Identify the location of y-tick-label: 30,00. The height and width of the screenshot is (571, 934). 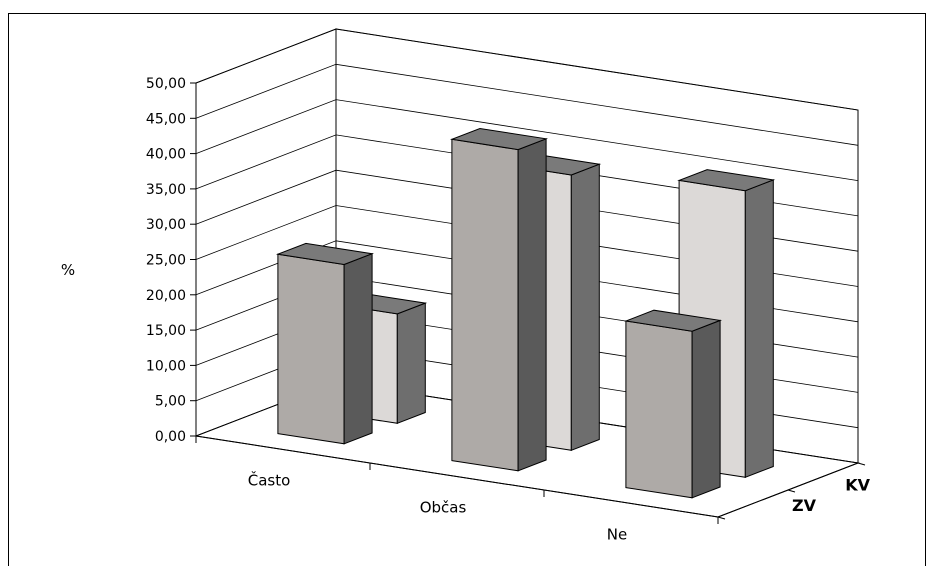
(166, 225).